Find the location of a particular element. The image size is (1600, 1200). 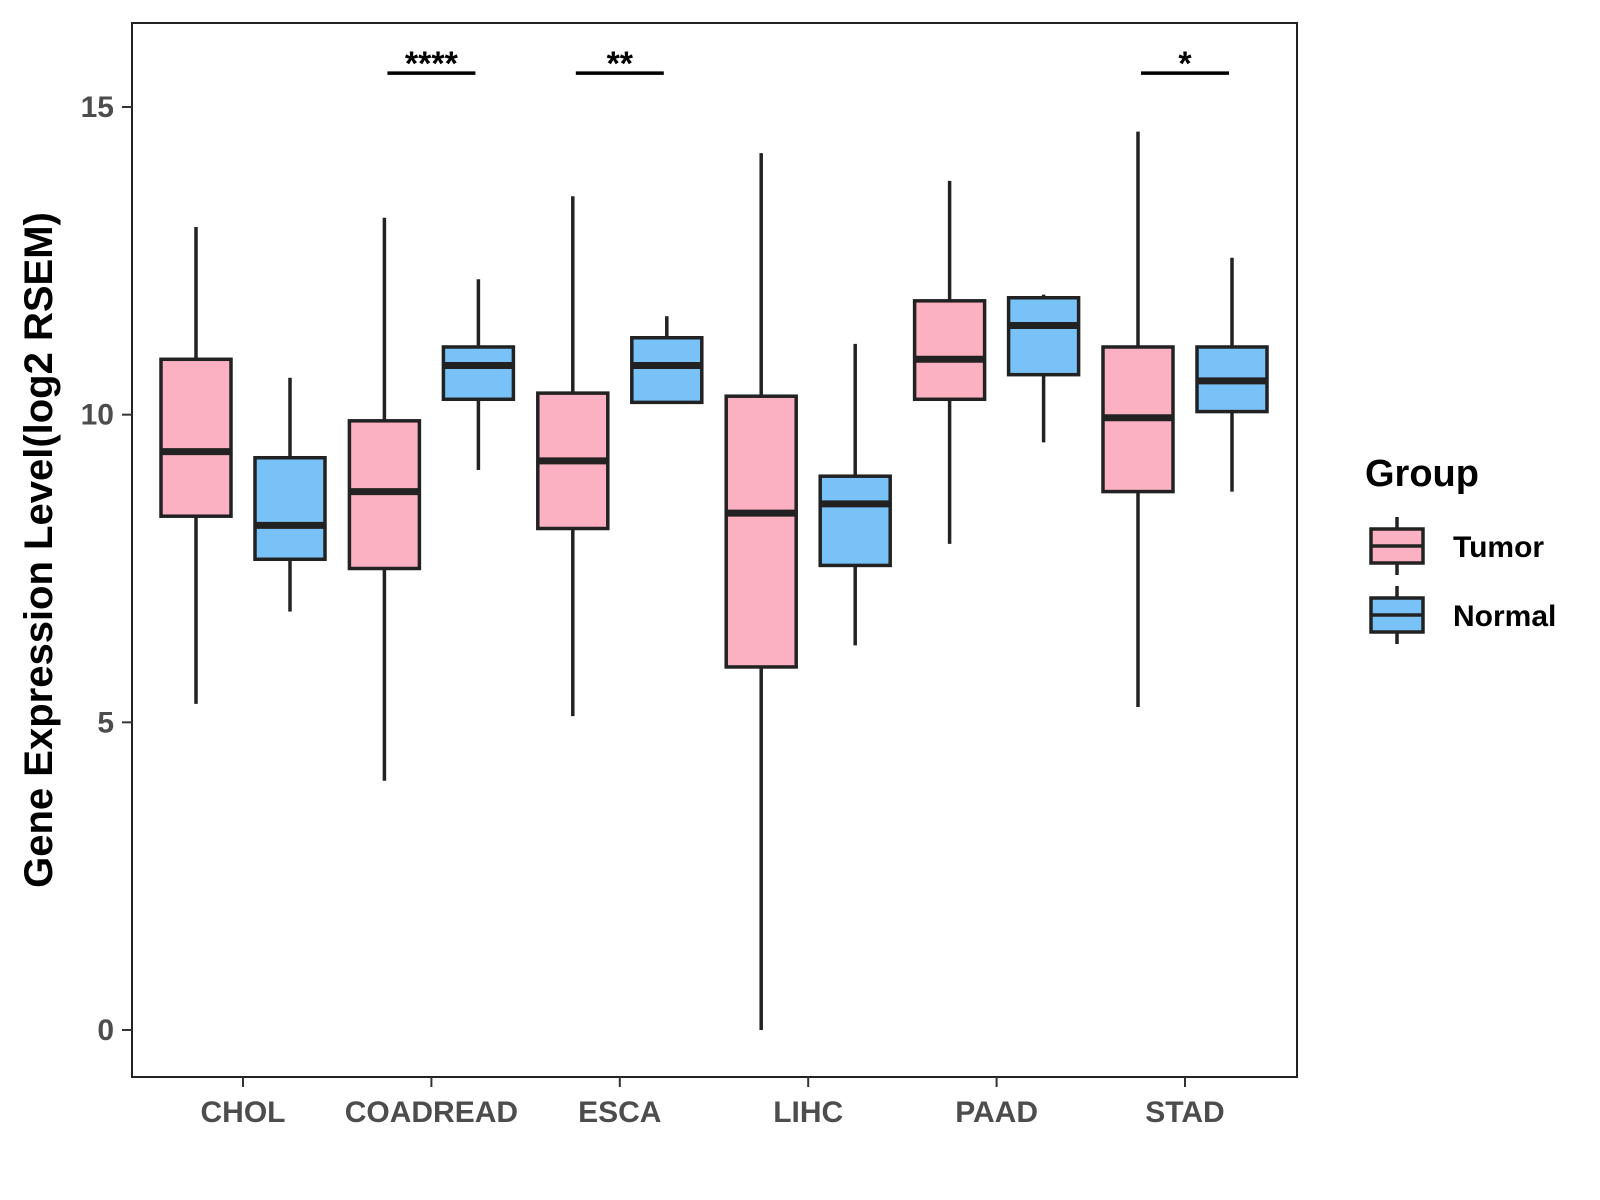

y-axis-title: Gene Expression Level(log2 RSEM) is located at coordinates (39, 550).